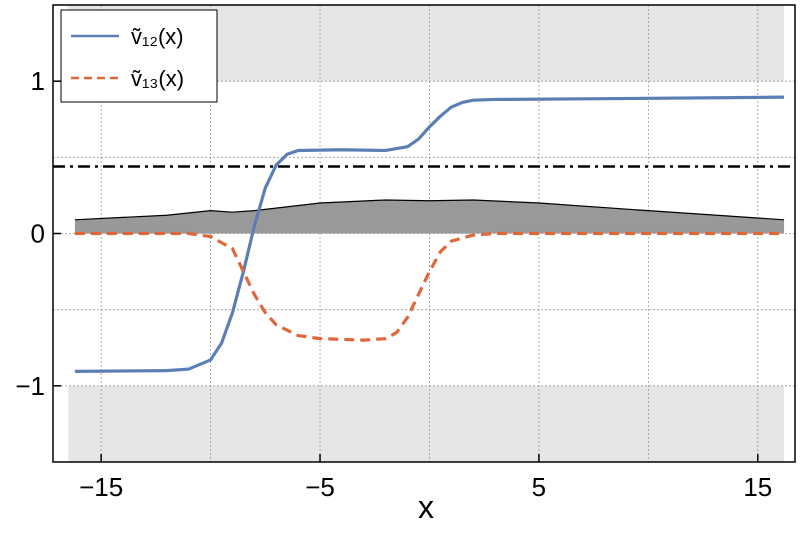  Describe the element at coordinates (426, 423) in the screenshot. I see `shaded-band` at that location.